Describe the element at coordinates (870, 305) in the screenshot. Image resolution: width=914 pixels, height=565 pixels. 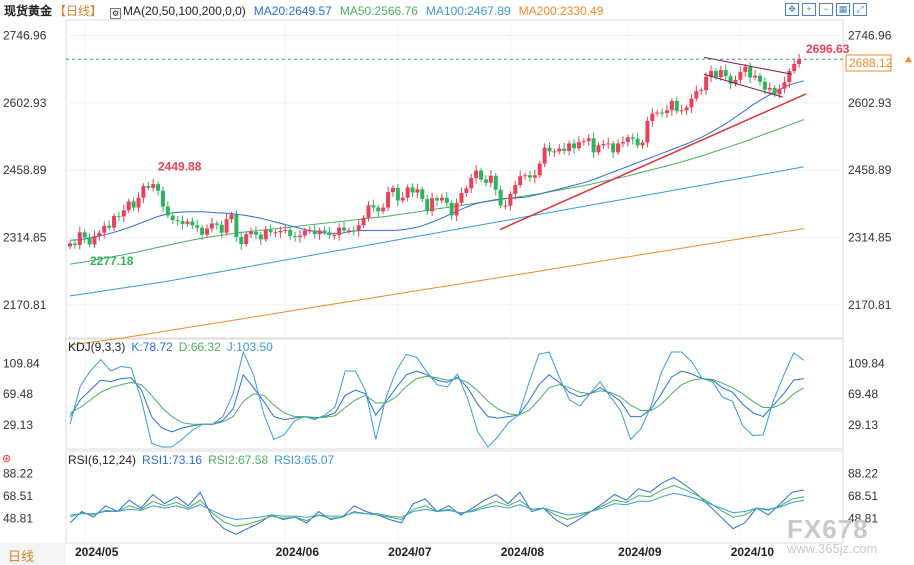
I see `y-tick-label-right: 2170.81` at that location.